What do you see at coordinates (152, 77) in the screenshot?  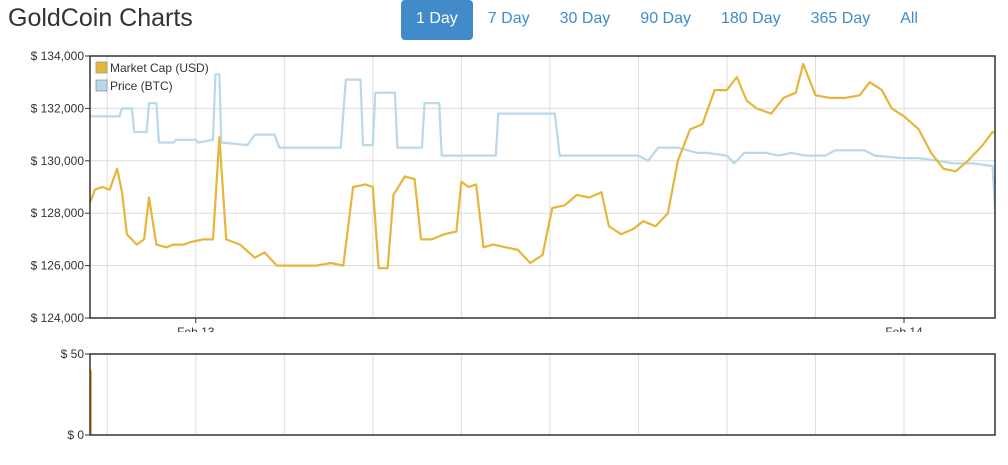 I see `chart-legend: Market Cap (USD) Price (BTC)` at bounding box center [152, 77].